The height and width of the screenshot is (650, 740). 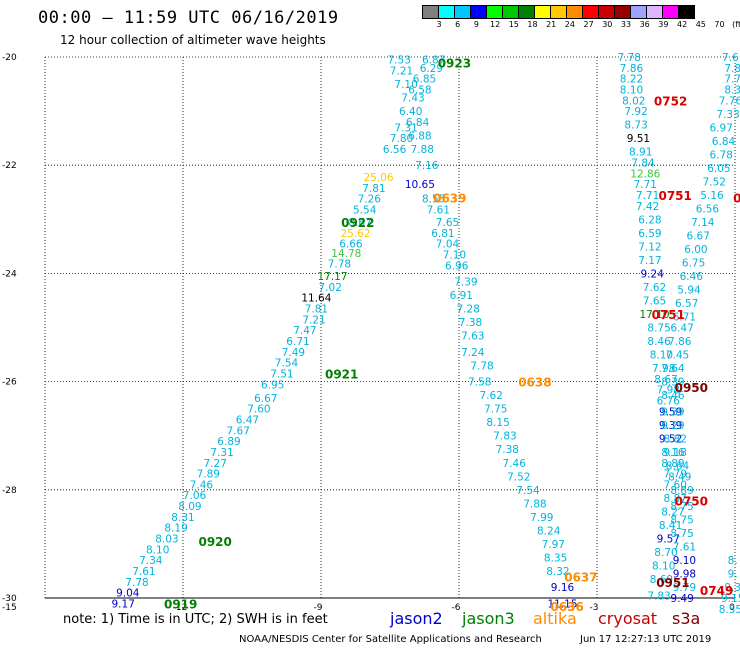 I want to click on wave-height-point: 9.79, so click(x=684, y=588).